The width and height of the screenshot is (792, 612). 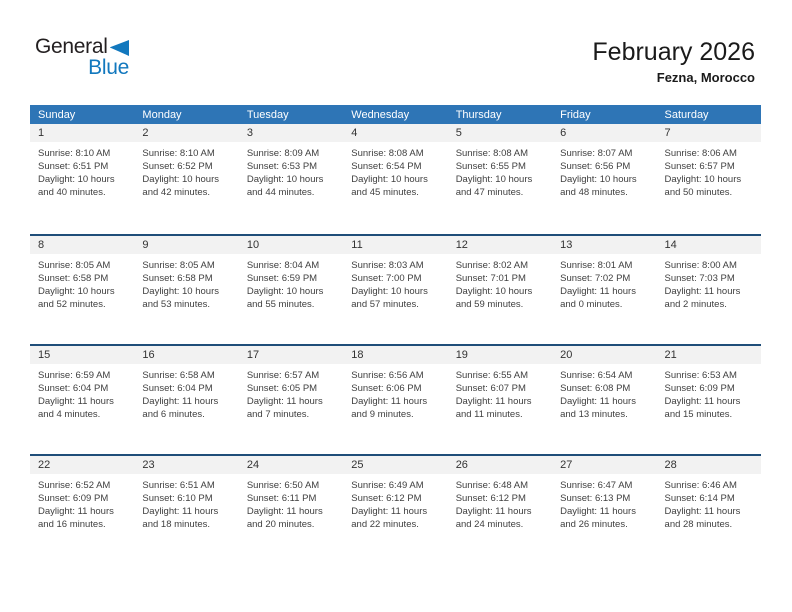 I want to click on sunrise-line: Sunrise: 6:55 AM, so click(x=492, y=375).